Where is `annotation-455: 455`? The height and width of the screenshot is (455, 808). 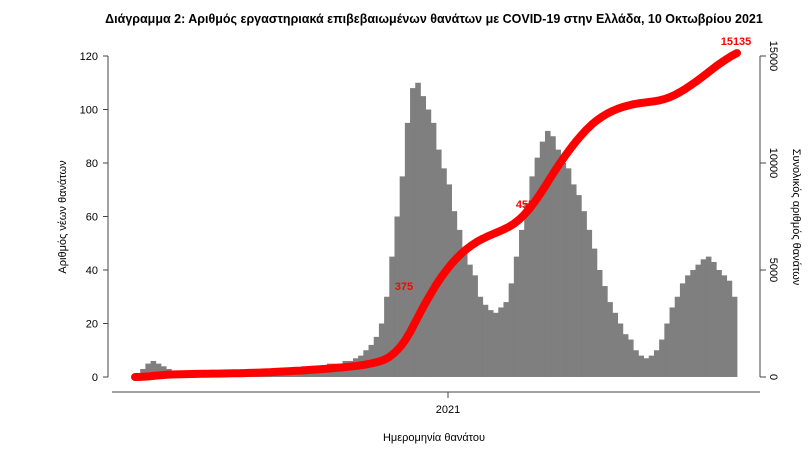
annotation-455: 455 is located at coordinates (525, 205).